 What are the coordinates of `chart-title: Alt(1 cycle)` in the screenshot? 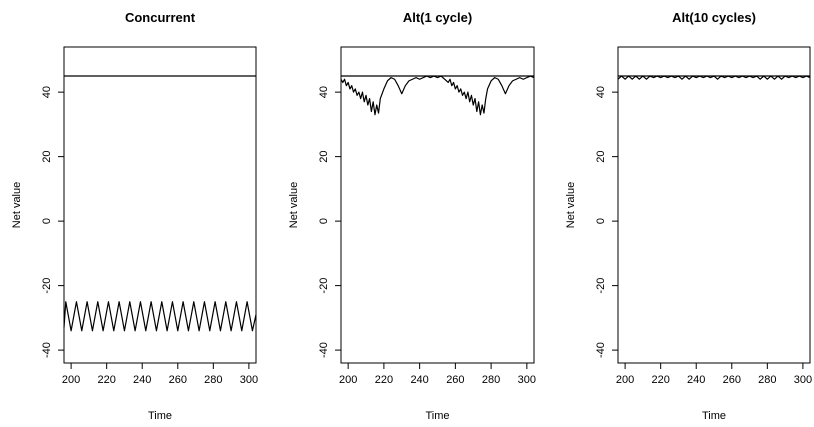 It's located at (437, 17).